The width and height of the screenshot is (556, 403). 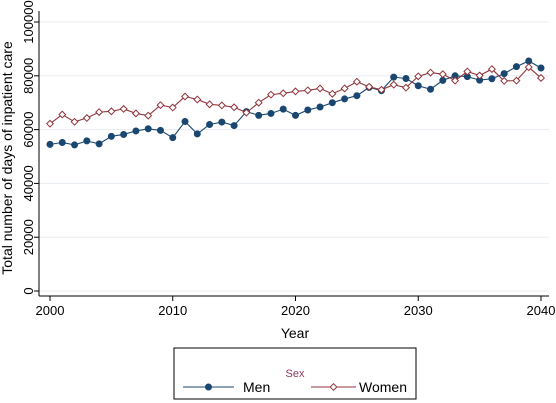 What do you see at coordinates (308, 110) in the screenshot?
I see `point-men-2021` at bounding box center [308, 110].